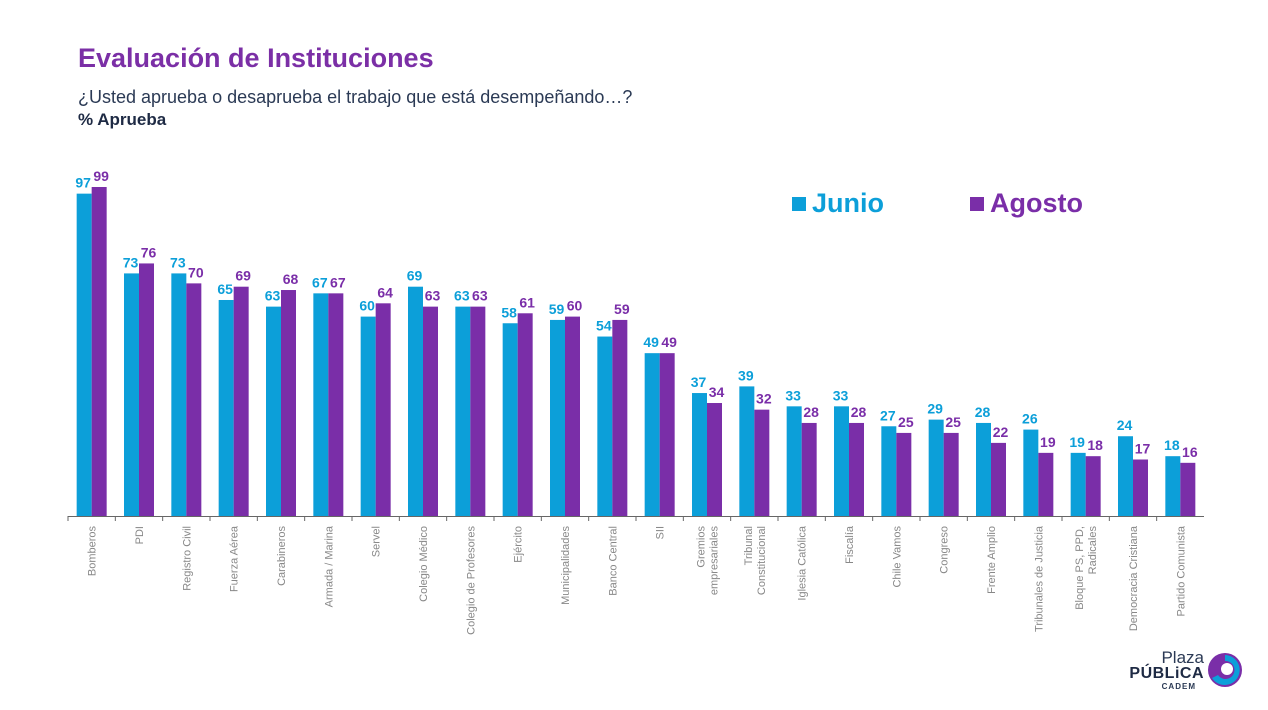 The image size is (1268, 710). What do you see at coordinates (338, 282) in the screenshot?
I see `data-label-agosto: 67` at bounding box center [338, 282].